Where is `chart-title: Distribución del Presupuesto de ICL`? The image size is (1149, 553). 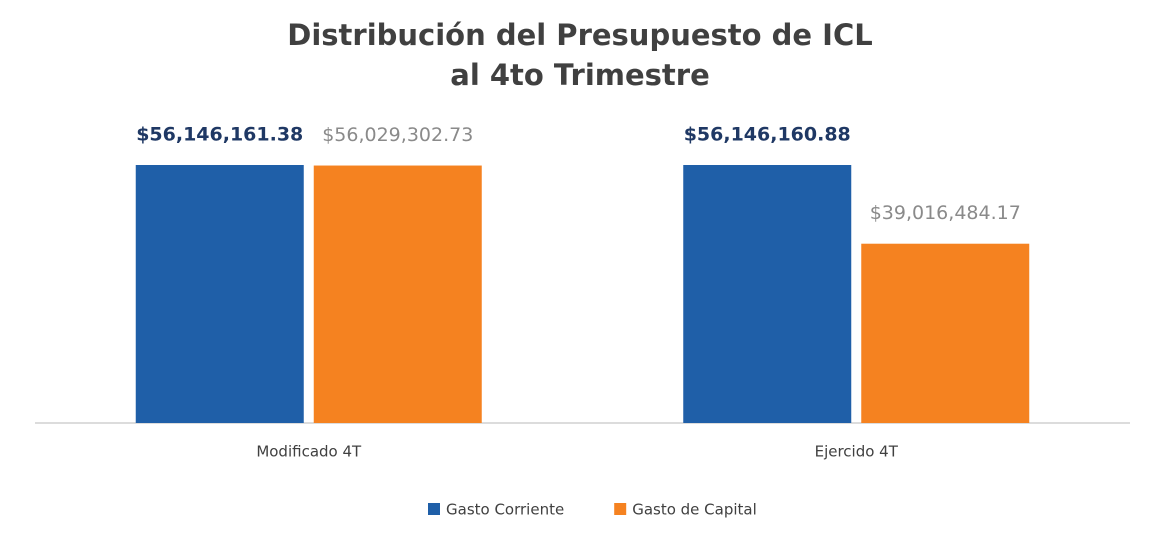
chart-title: Distribución del Presupuesto de ICL is located at coordinates (579, 35).